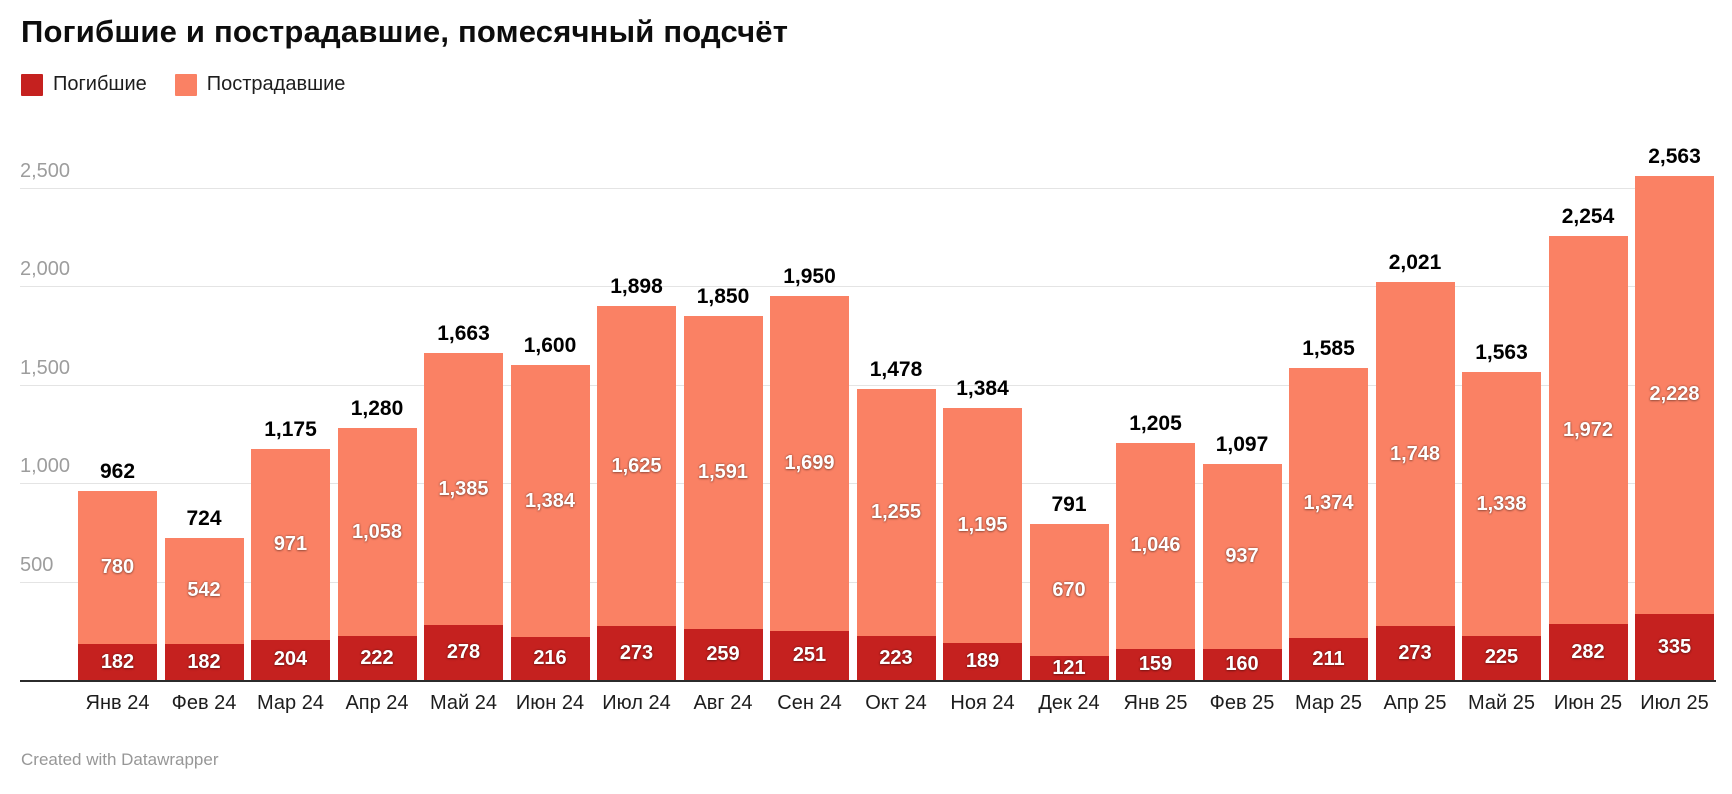  What do you see at coordinates (1242, 664) in the screenshot?
I see `bar-segment-fatalities: 160` at bounding box center [1242, 664].